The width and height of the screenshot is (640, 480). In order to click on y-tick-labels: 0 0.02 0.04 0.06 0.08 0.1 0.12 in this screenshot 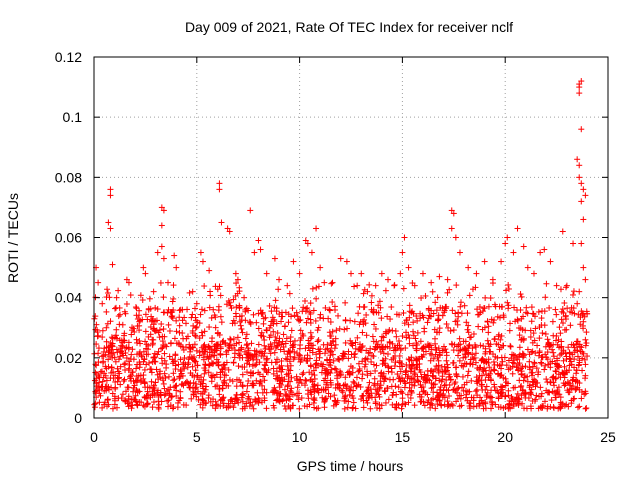, I will do `click(68, 237)`.